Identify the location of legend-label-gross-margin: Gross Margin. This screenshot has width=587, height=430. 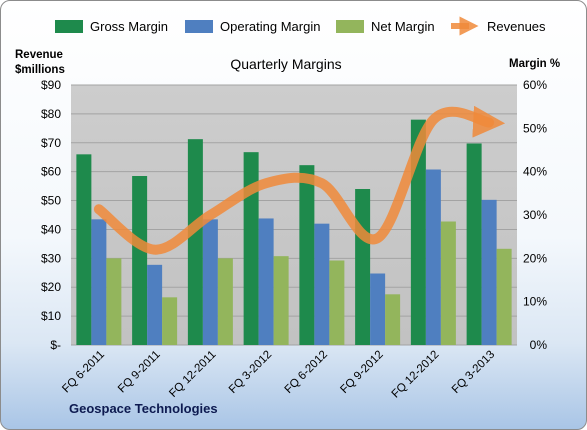
(129, 26).